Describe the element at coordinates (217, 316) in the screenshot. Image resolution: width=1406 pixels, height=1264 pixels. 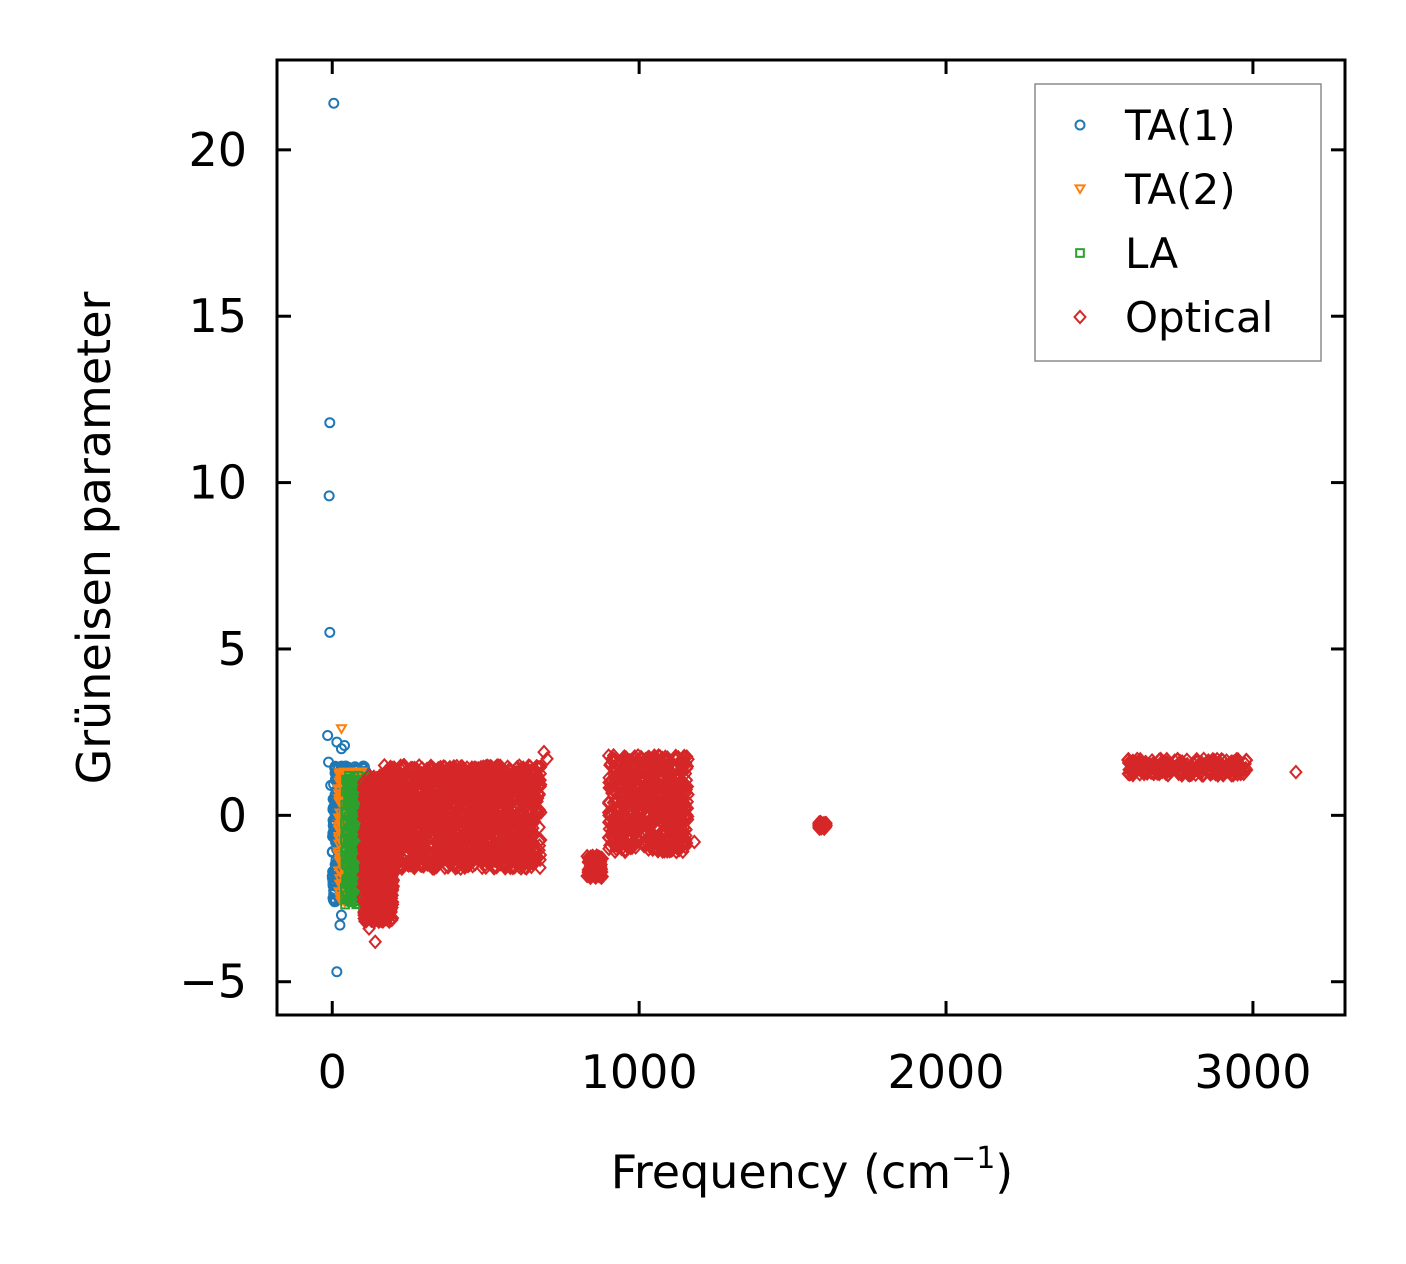
I see `y-tick-label: 15` at that location.